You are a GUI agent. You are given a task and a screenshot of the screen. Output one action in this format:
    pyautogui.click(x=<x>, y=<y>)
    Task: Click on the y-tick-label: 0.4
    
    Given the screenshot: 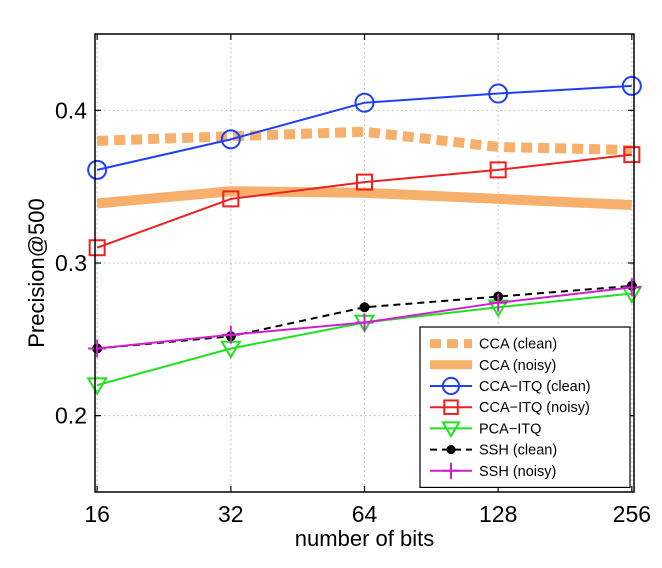 What is the action you would take?
    pyautogui.click(x=71, y=110)
    